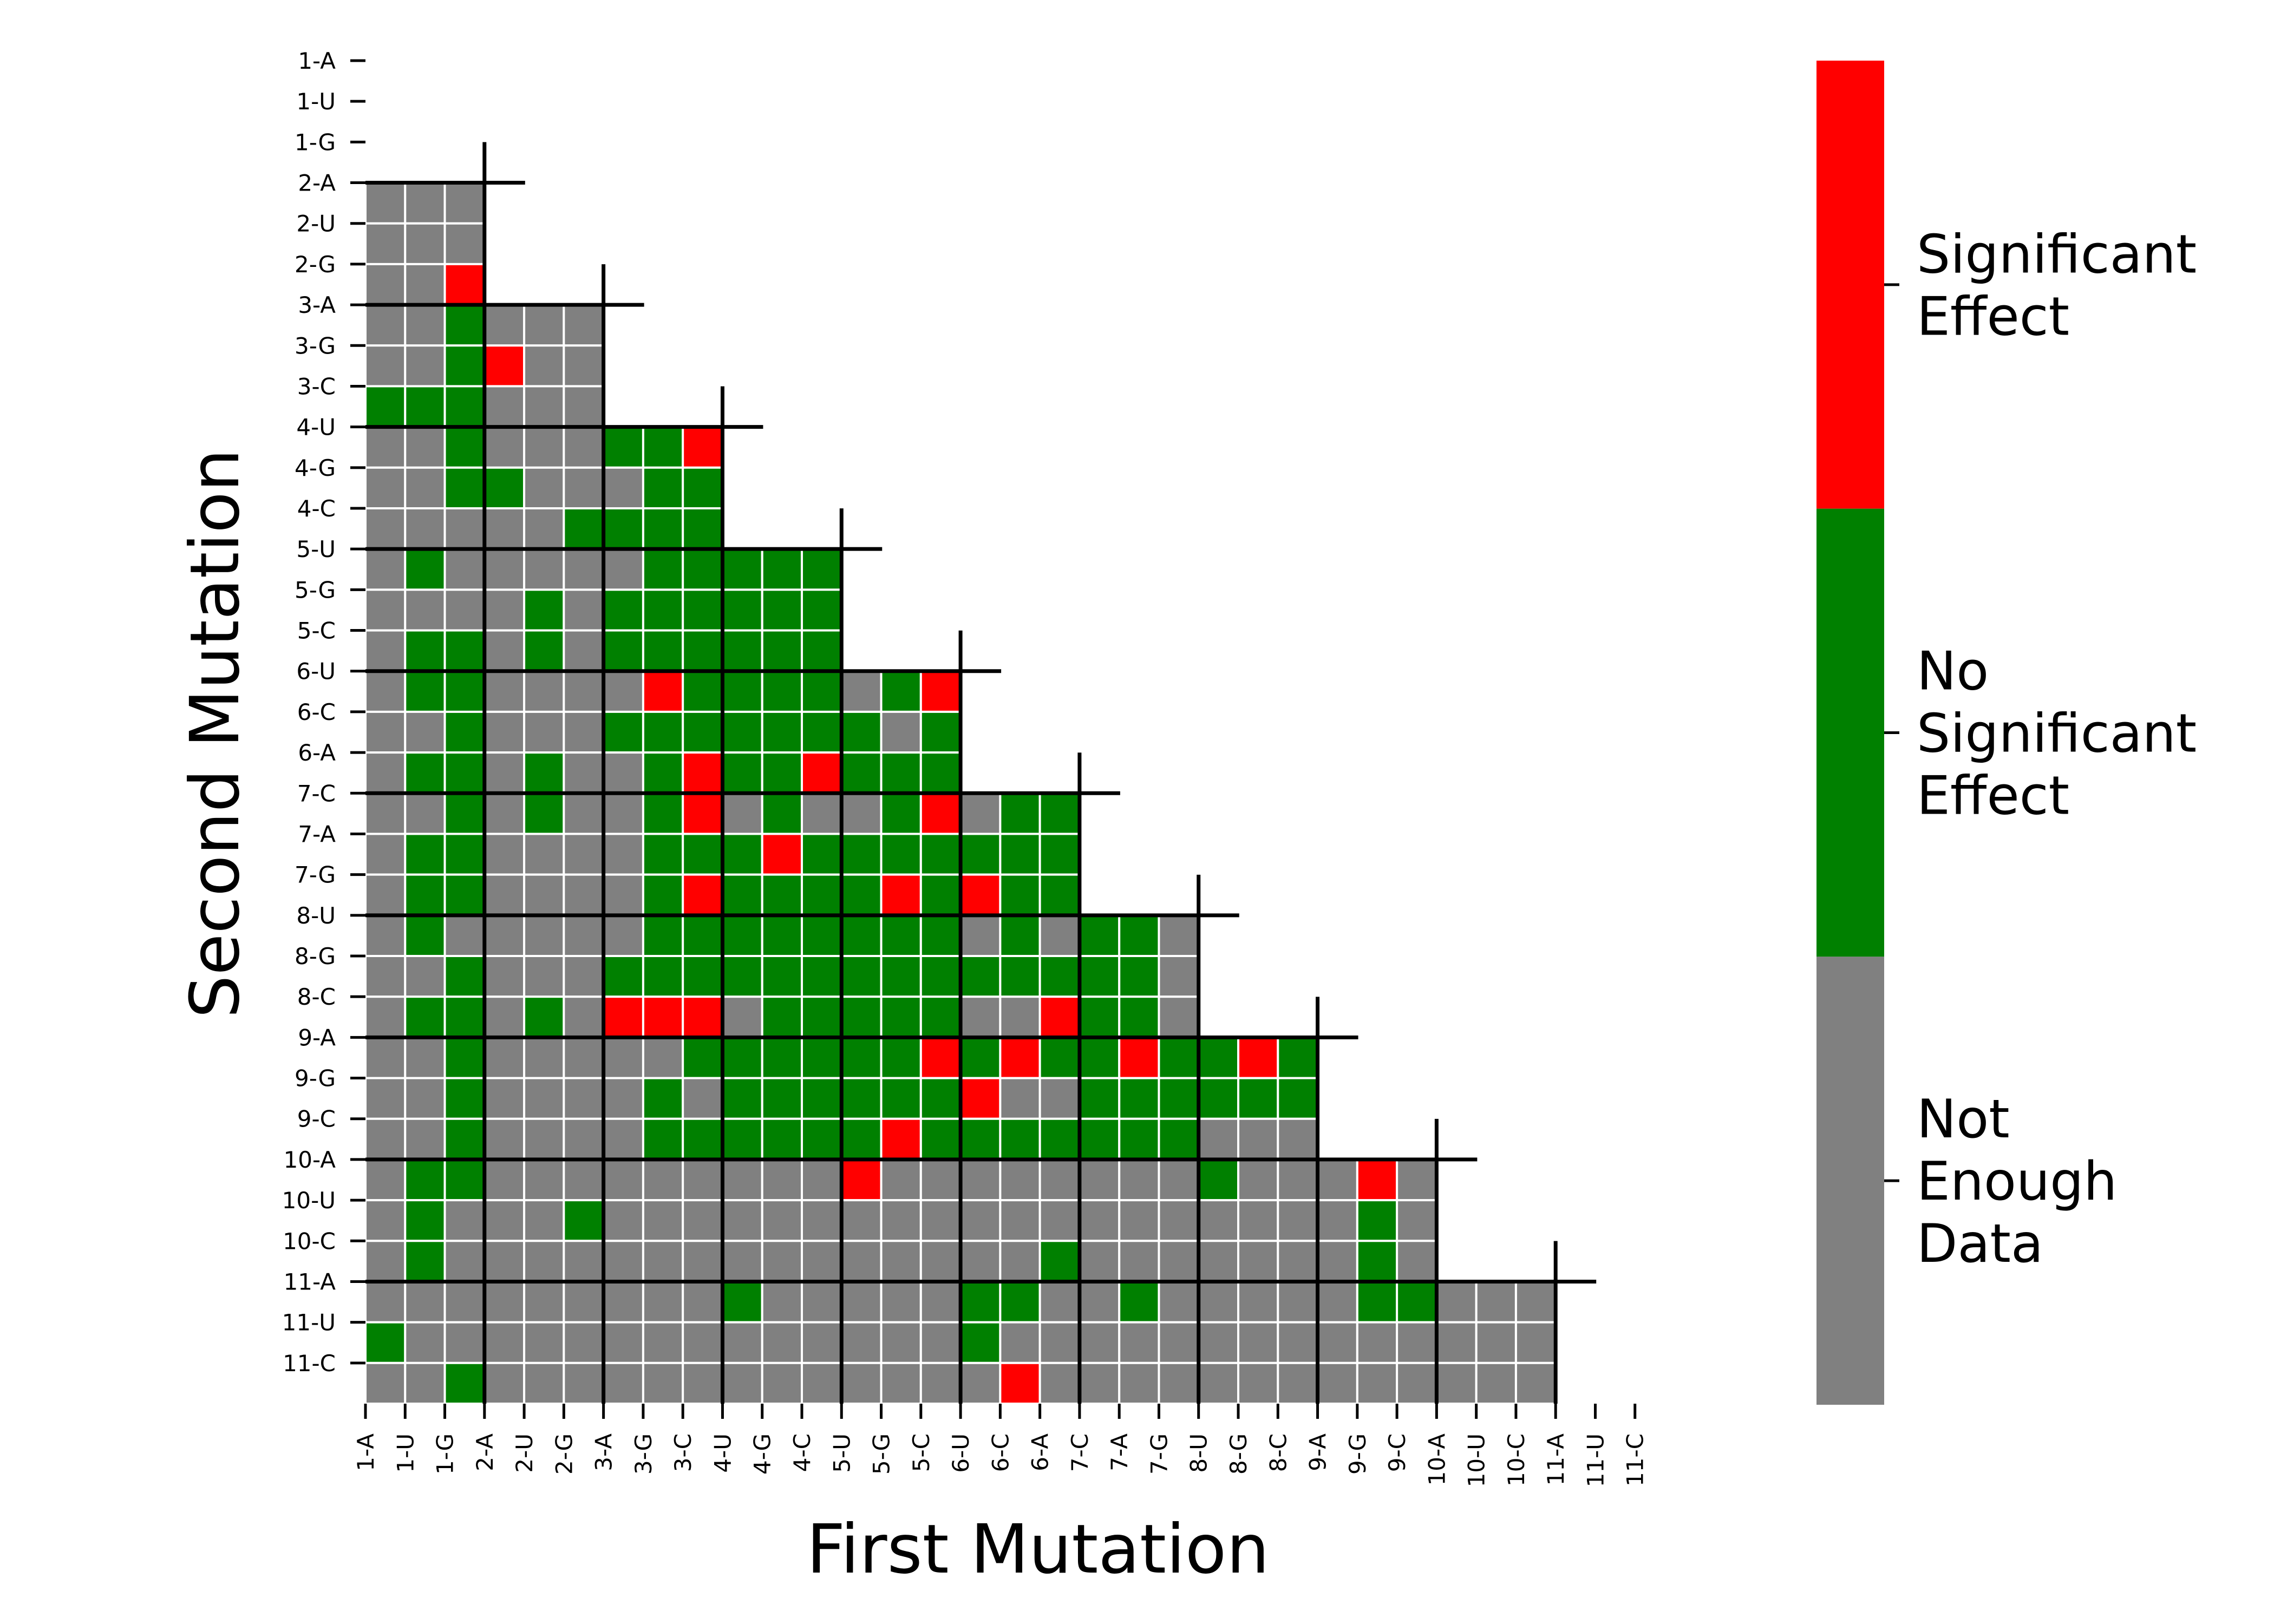 The width and height of the screenshot is (2274, 1624). I want to click on x-tick-label: 11-U, so click(1596, 1460).